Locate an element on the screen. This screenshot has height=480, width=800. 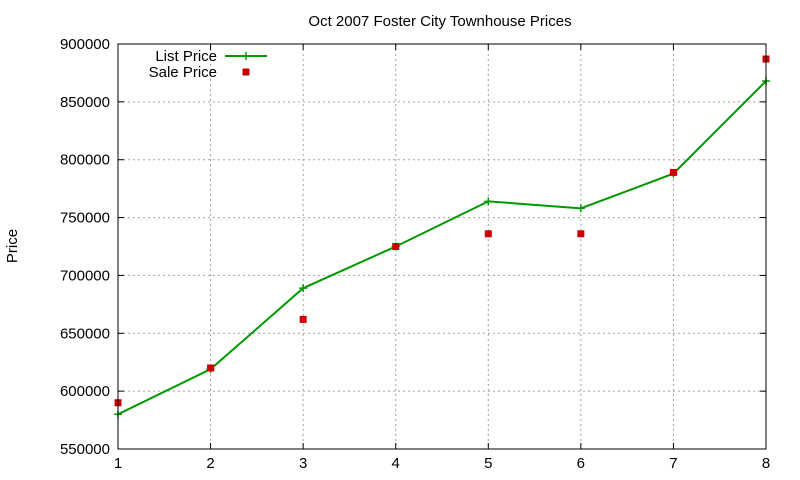
x-tick-label: 3 is located at coordinates (303, 463).